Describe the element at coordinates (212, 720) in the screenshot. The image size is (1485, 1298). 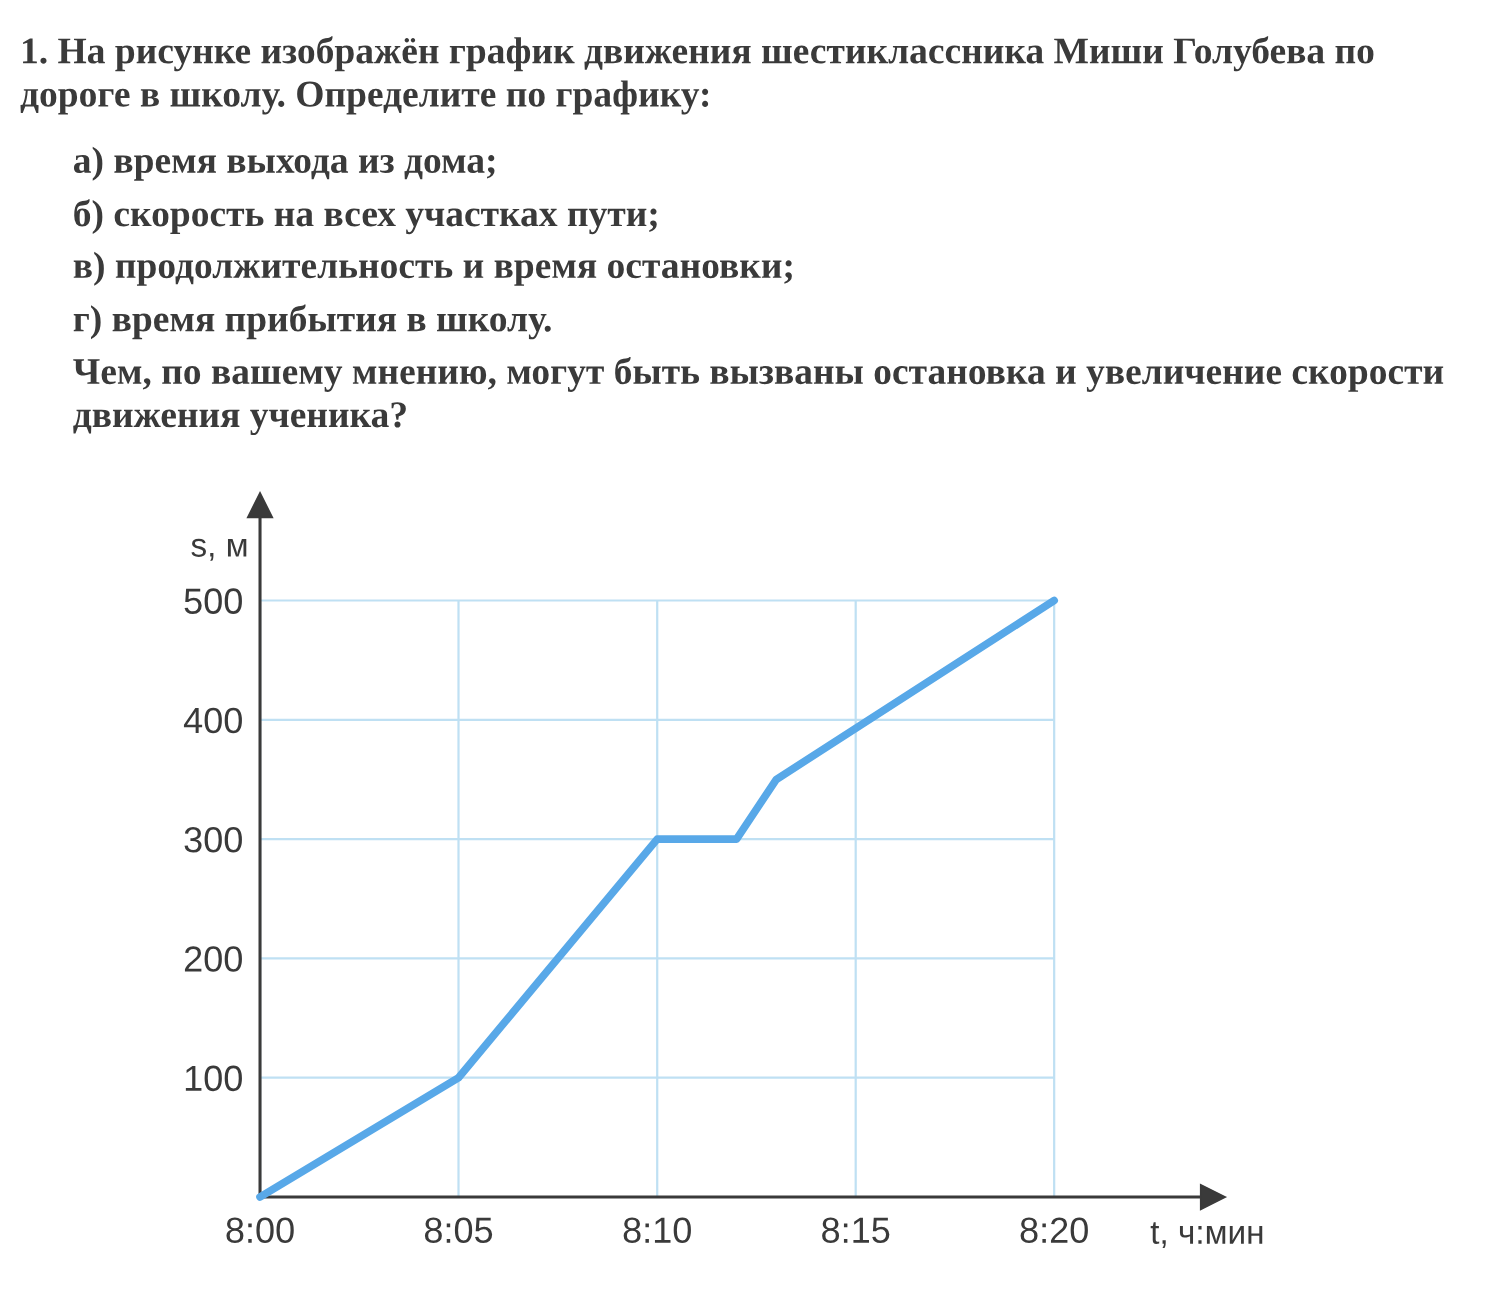
I see `y-tick-label: 400` at that location.